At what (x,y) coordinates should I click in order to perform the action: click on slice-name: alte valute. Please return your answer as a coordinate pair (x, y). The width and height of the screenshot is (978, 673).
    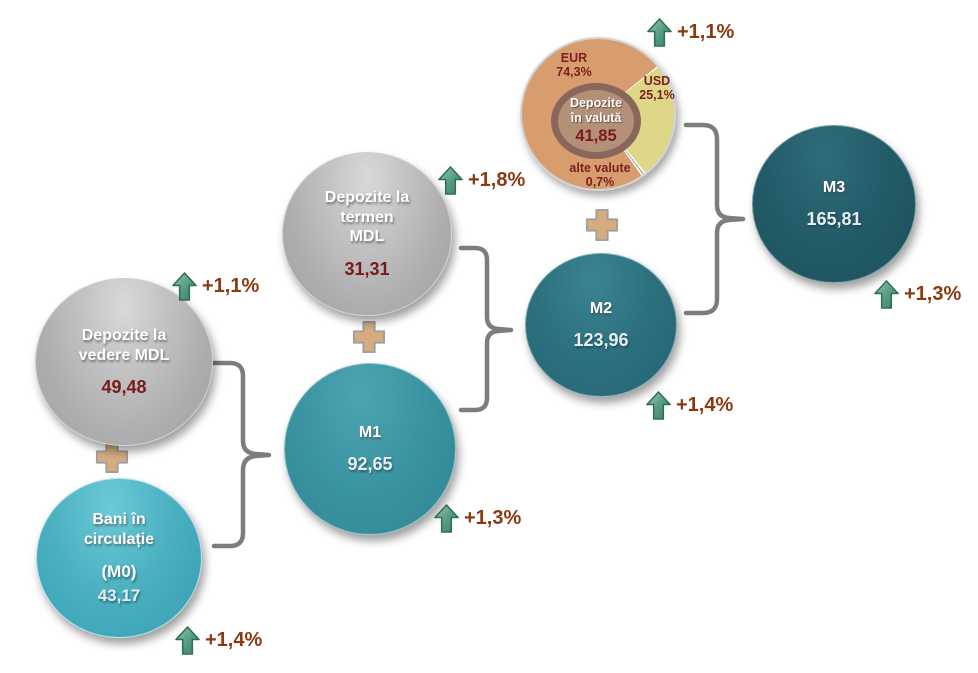
    Looking at the image, I should click on (600, 168).